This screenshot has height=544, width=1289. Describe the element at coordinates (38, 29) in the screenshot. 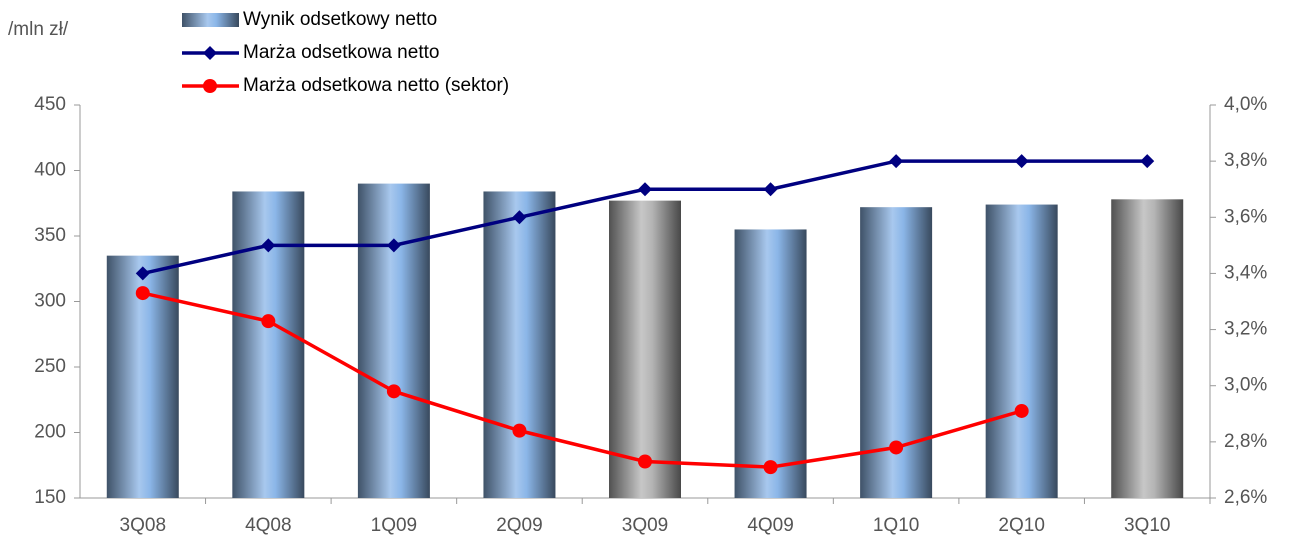

I see `unit-label: /mln zł/` at that location.